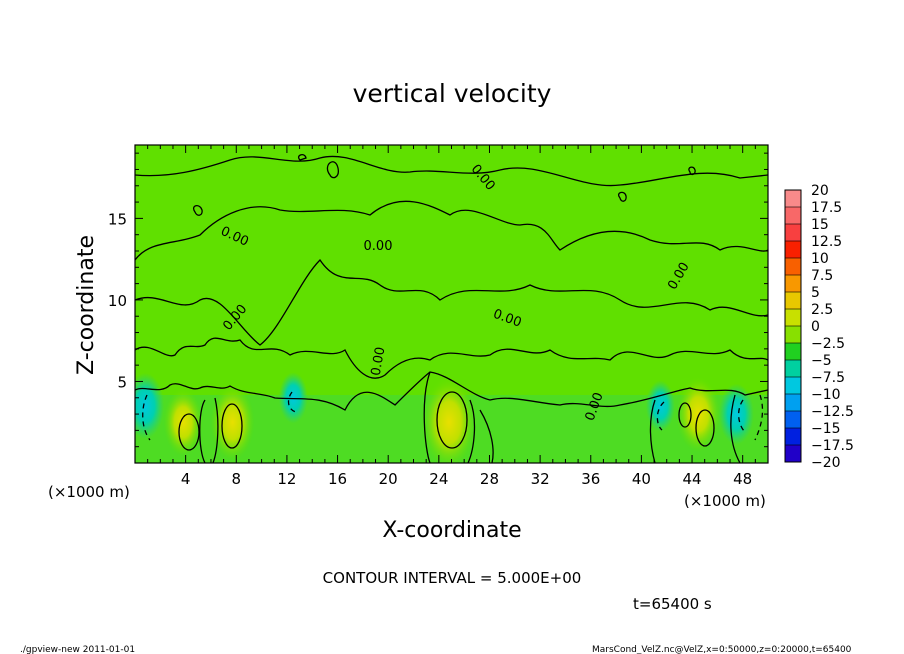 This screenshot has width=904, height=654. What do you see at coordinates (438, 479) in the screenshot?
I see `x-tick-label: 24` at bounding box center [438, 479].